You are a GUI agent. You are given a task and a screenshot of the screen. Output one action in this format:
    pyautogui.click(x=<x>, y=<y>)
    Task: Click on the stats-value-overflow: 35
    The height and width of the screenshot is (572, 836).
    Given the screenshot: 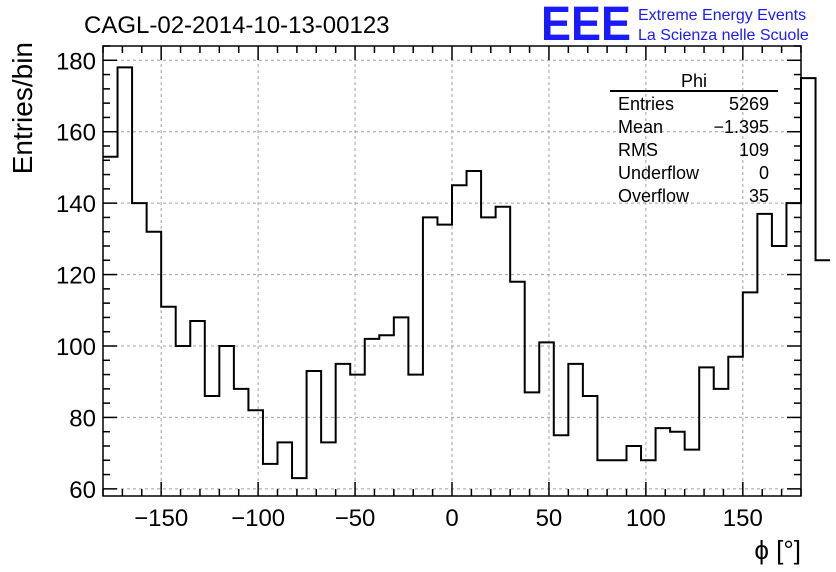 What is the action you would take?
    pyautogui.click(x=759, y=196)
    